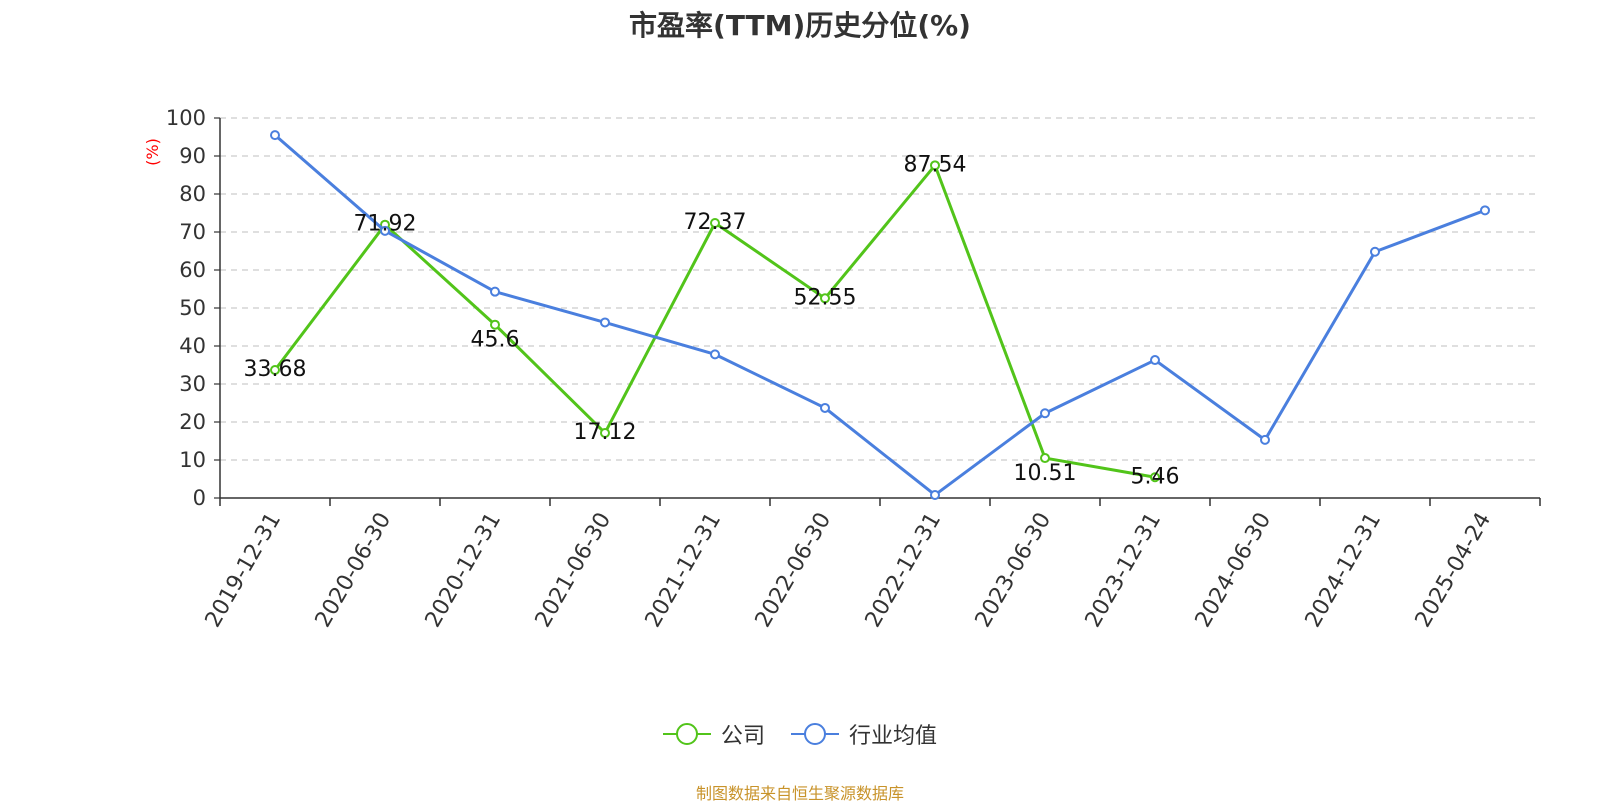 The width and height of the screenshot is (1600, 804). I want to click on y-tick-label: 80, so click(192, 194).